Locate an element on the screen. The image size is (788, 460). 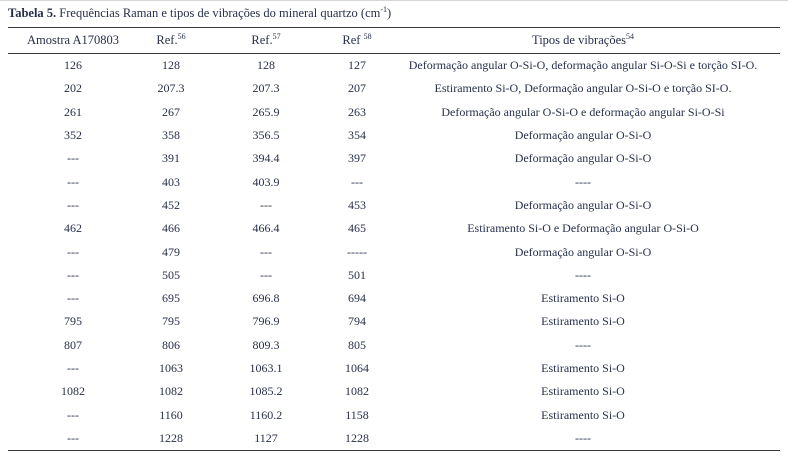
table-cell: 352 is located at coordinates (73, 135).